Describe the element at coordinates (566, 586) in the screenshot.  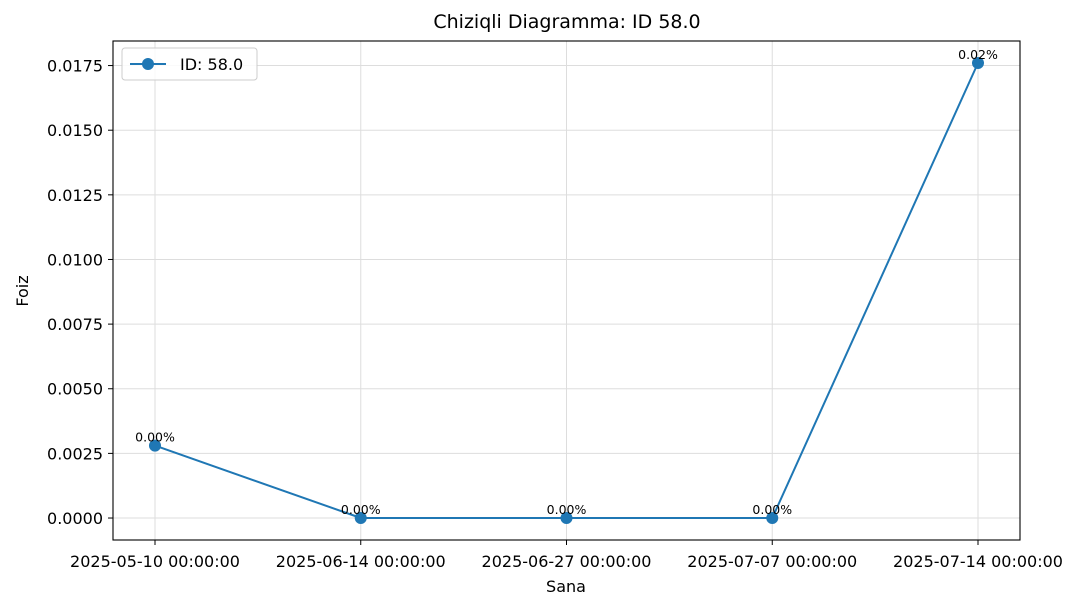
I see `x-axis-title: Sana` at that location.